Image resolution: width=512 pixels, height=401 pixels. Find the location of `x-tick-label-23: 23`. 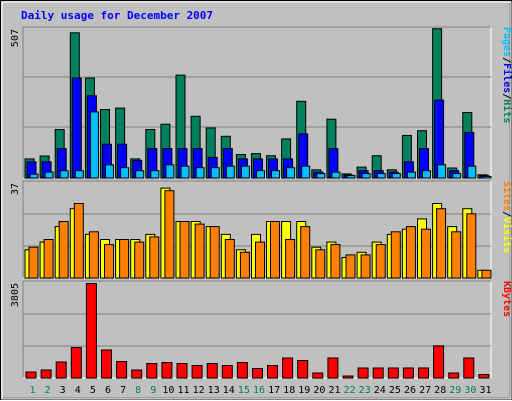

x-tick-label-23: 23 is located at coordinates (365, 390).